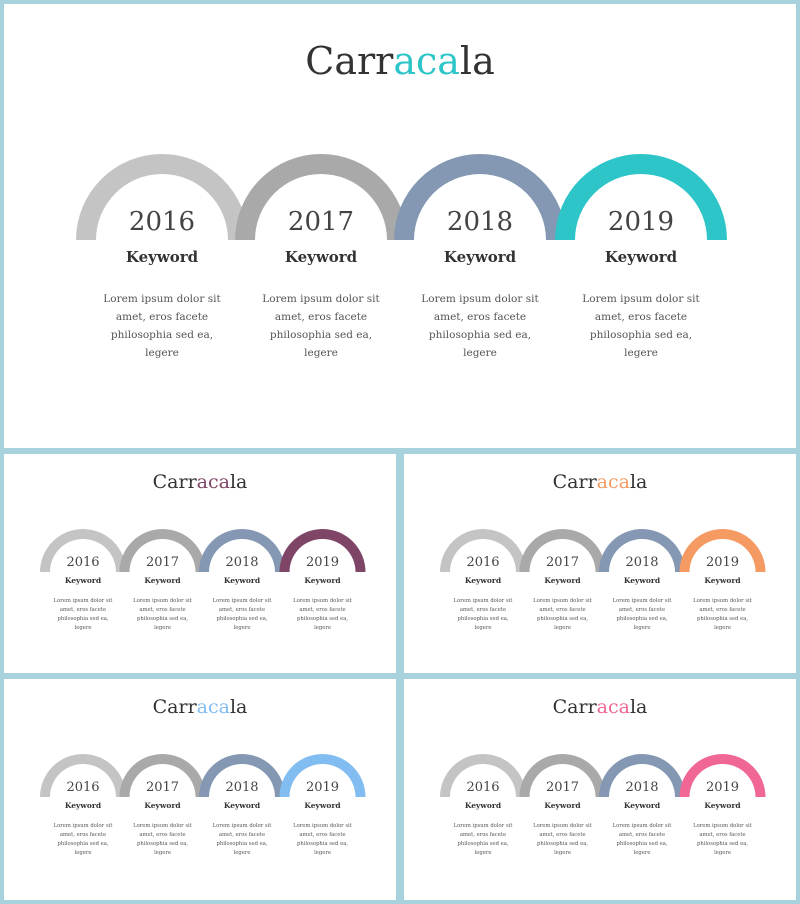 The width and height of the screenshot is (800, 904). What do you see at coordinates (83, 775) in the screenshot?
I see `arc-2016` at bounding box center [83, 775].